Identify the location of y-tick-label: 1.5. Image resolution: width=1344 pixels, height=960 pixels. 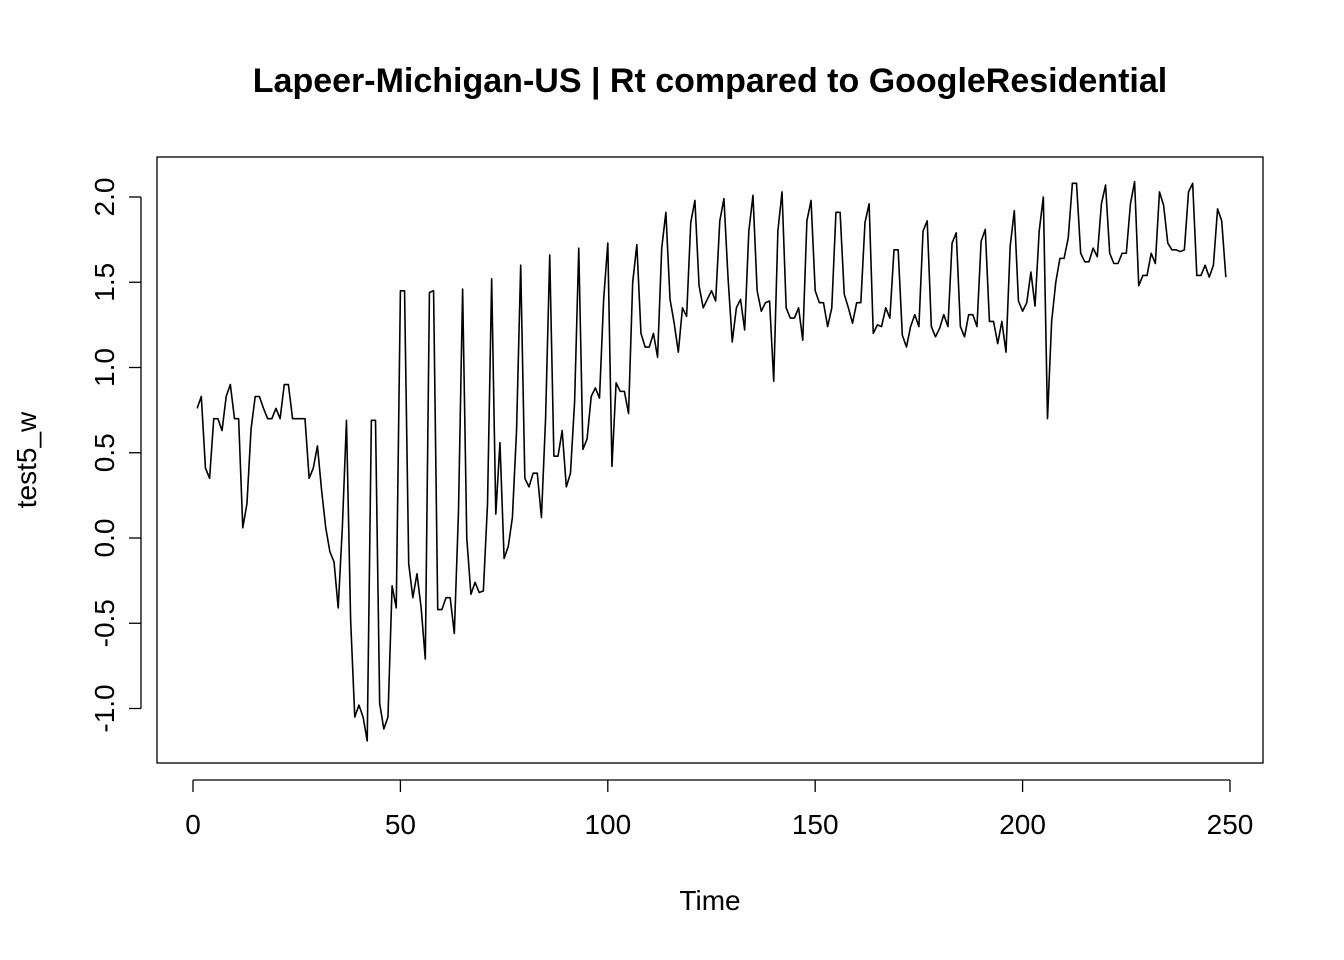
(104, 282).